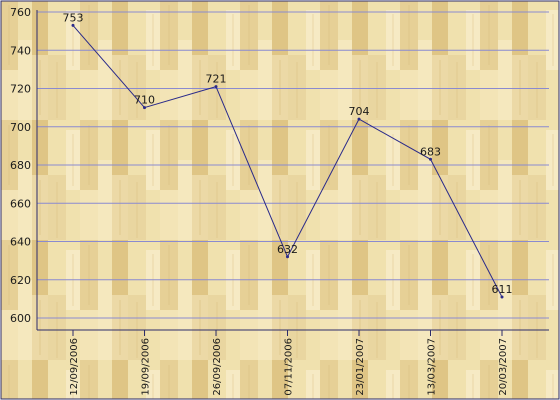 The width and height of the screenshot is (560, 400). What do you see at coordinates (20, 127) in the screenshot?
I see `y-tick-label: 700` at bounding box center [20, 127].